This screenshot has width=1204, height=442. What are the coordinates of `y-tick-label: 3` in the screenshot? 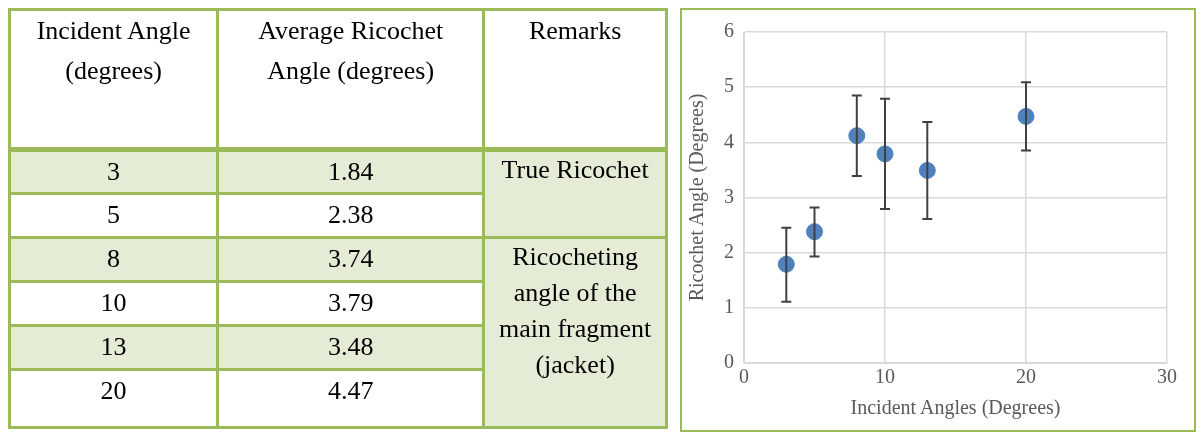 It's located at (729, 195).